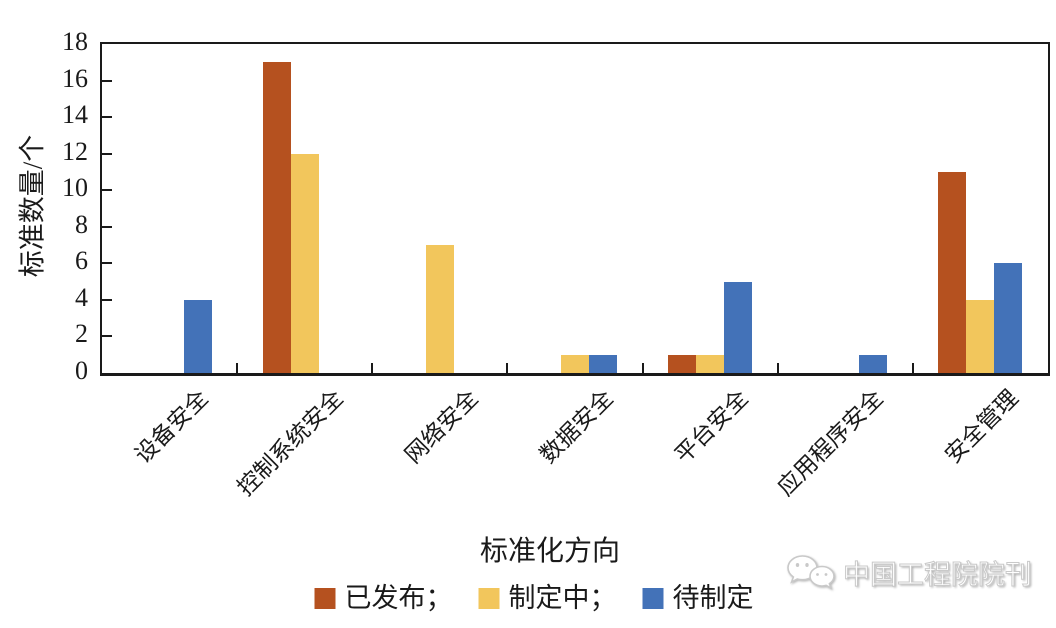 This screenshot has height=628, width=1056. I want to click on watermark-text: 中国工程院院刊, so click(938, 574).